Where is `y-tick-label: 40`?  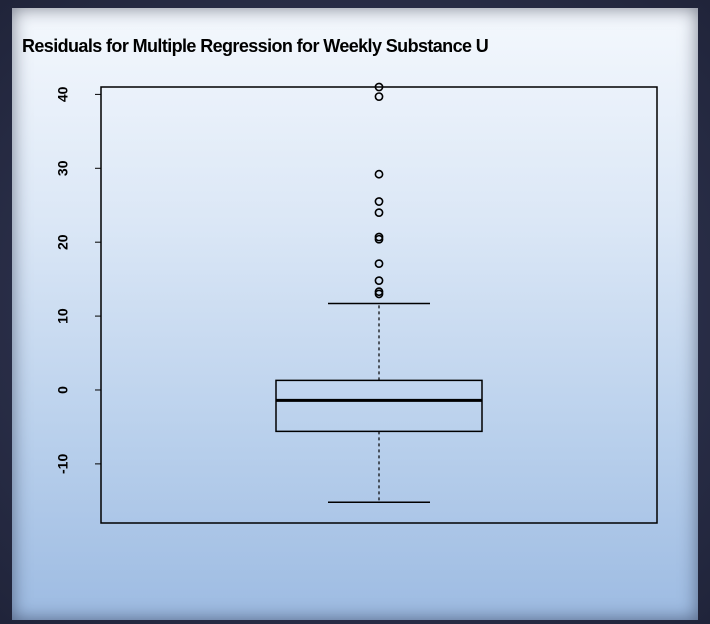
y-tick-label: 40 is located at coordinates (63, 94).